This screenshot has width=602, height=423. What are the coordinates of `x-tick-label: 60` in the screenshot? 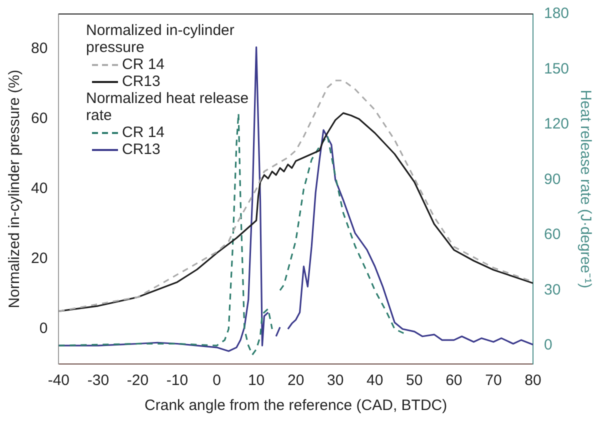 It's located at (454, 381).